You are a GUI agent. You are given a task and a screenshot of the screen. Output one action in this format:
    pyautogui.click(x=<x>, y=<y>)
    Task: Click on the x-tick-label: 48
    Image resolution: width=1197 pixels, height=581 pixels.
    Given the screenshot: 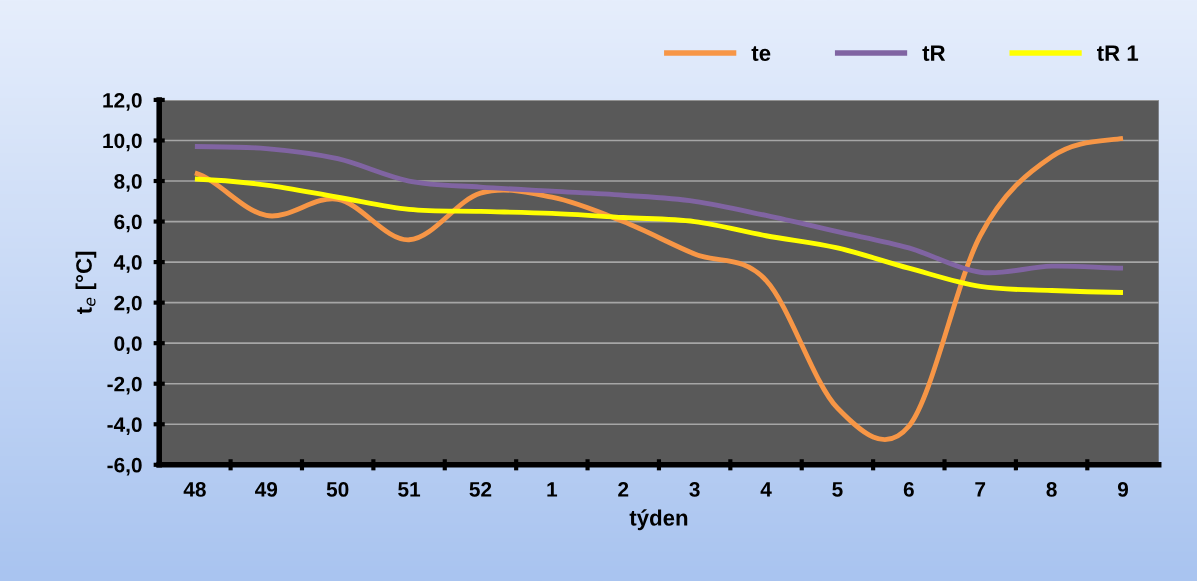 What is the action you would take?
    pyautogui.click(x=194, y=489)
    